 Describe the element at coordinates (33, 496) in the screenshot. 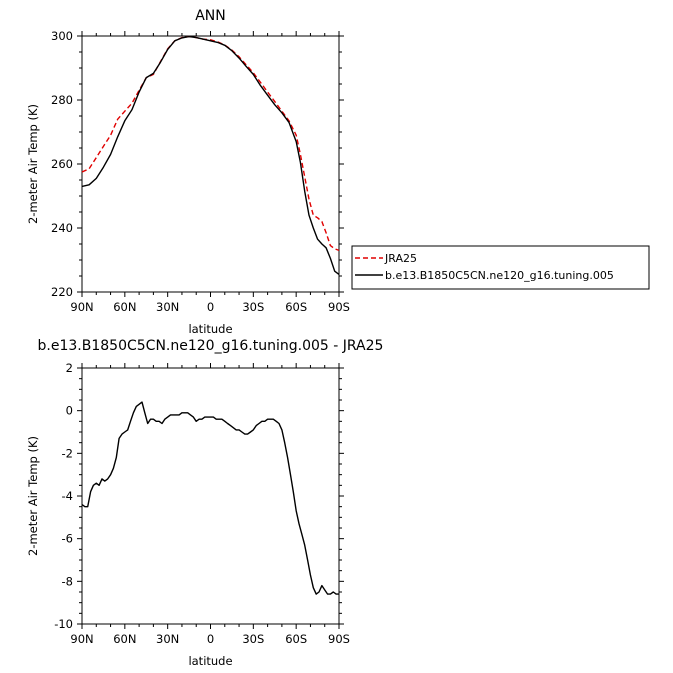

I see `bottom-y-axis-label: 2-meter Air Temp (K)` at that location.